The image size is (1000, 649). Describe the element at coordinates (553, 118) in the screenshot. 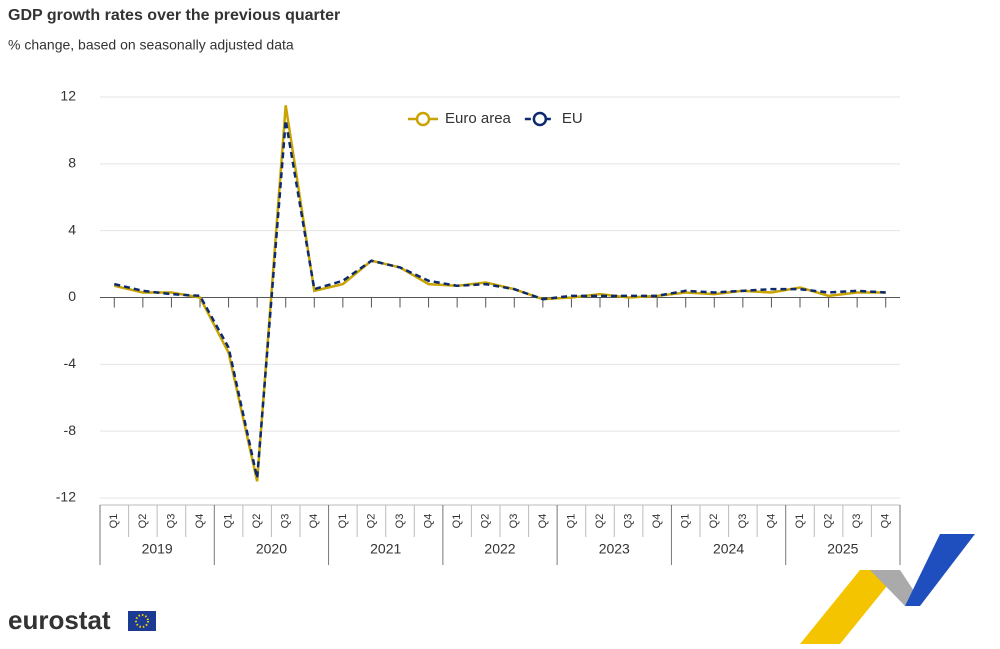

I see `legend-item: EU` at that location.